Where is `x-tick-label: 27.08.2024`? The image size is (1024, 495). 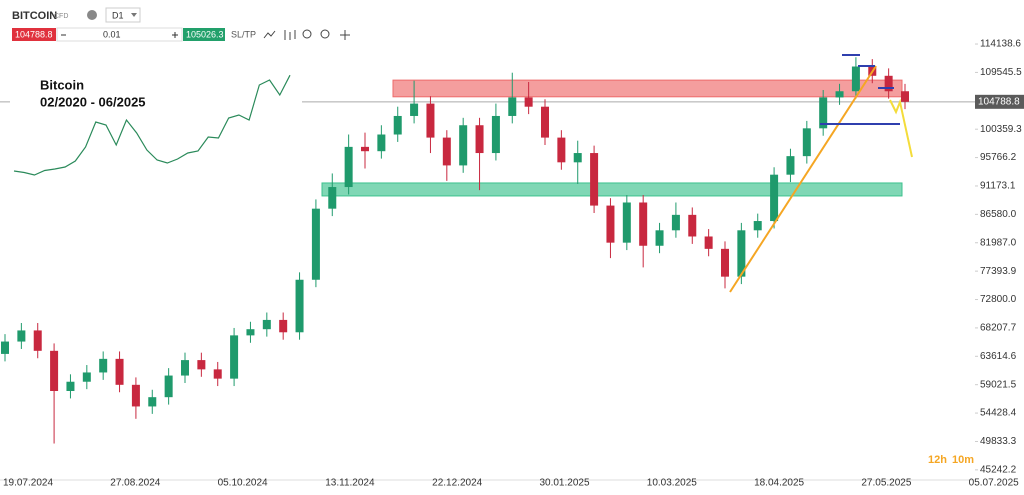
x-tick-label: 27.08.2024 is located at coordinates (135, 483).